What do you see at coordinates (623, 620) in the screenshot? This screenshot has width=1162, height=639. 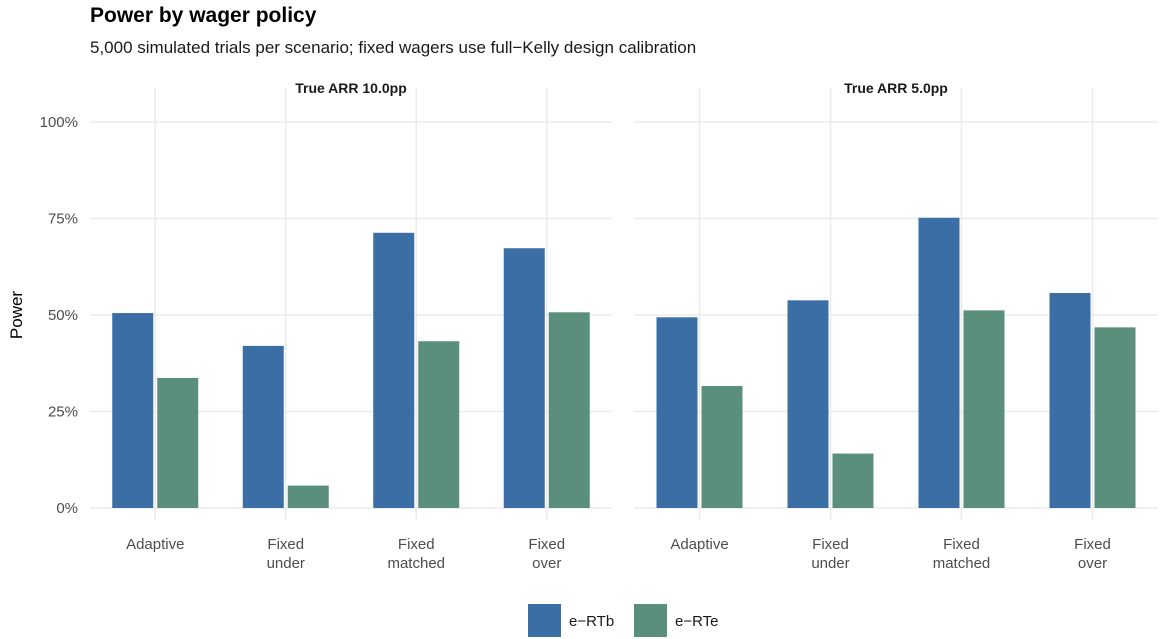 I see `legend: e−RTb e−RTe` at bounding box center [623, 620].